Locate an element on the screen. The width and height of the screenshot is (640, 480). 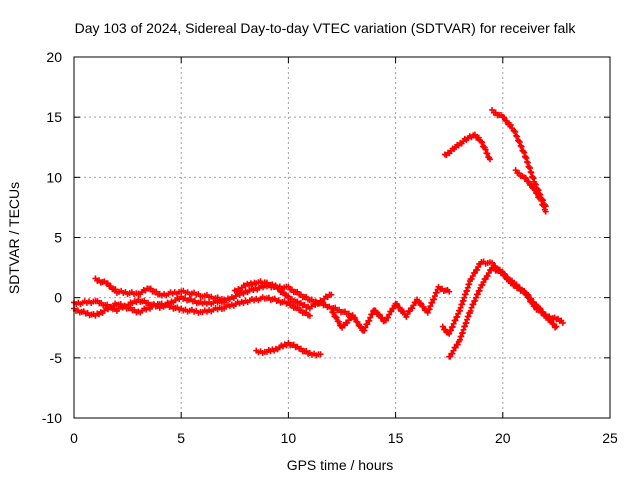
x-tick-label: 20 is located at coordinates (503, 438).